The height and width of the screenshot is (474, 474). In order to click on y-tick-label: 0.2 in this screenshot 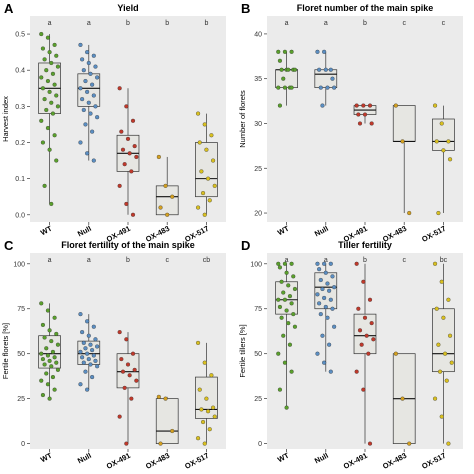, I will do `click(20, 143)`.